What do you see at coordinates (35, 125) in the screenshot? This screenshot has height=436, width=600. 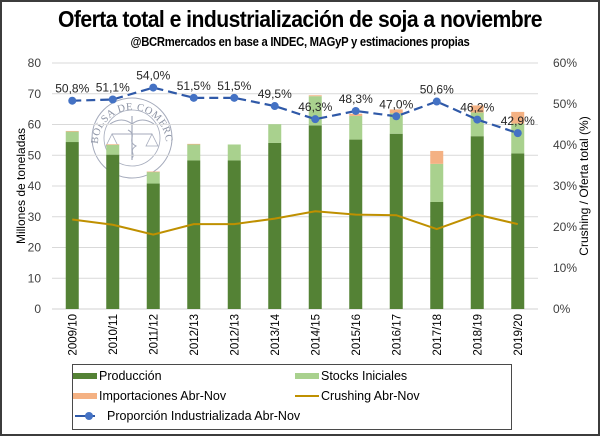 I see `left-tick-label: 60` at bounding box center [35, 125].